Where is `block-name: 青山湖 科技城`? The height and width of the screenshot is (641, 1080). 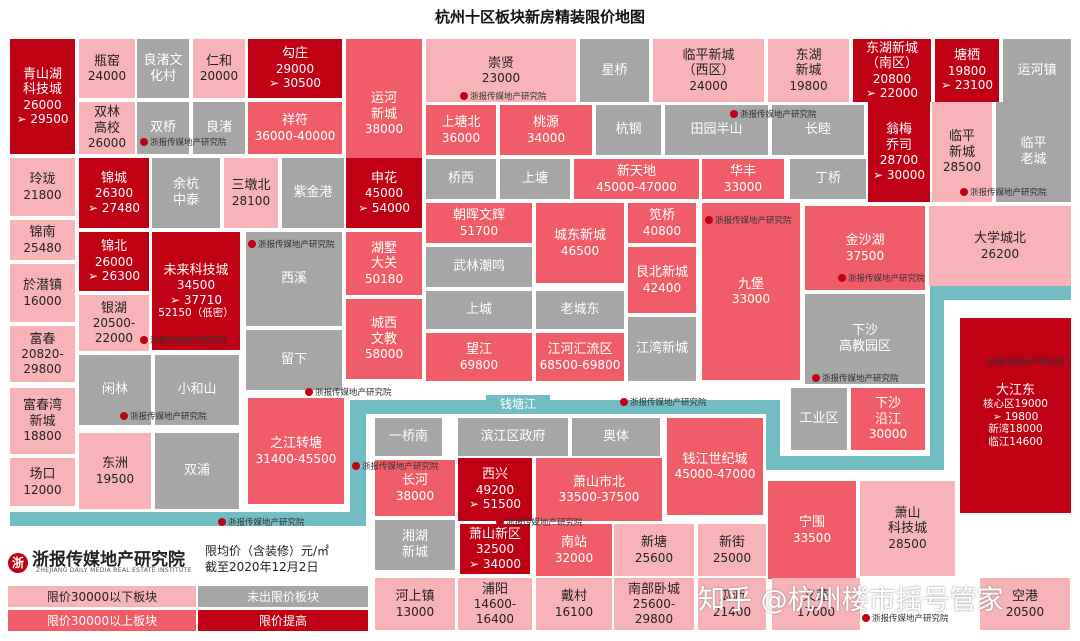
block-name: 青山湖 科技城 is located at coordinates (42, 82).